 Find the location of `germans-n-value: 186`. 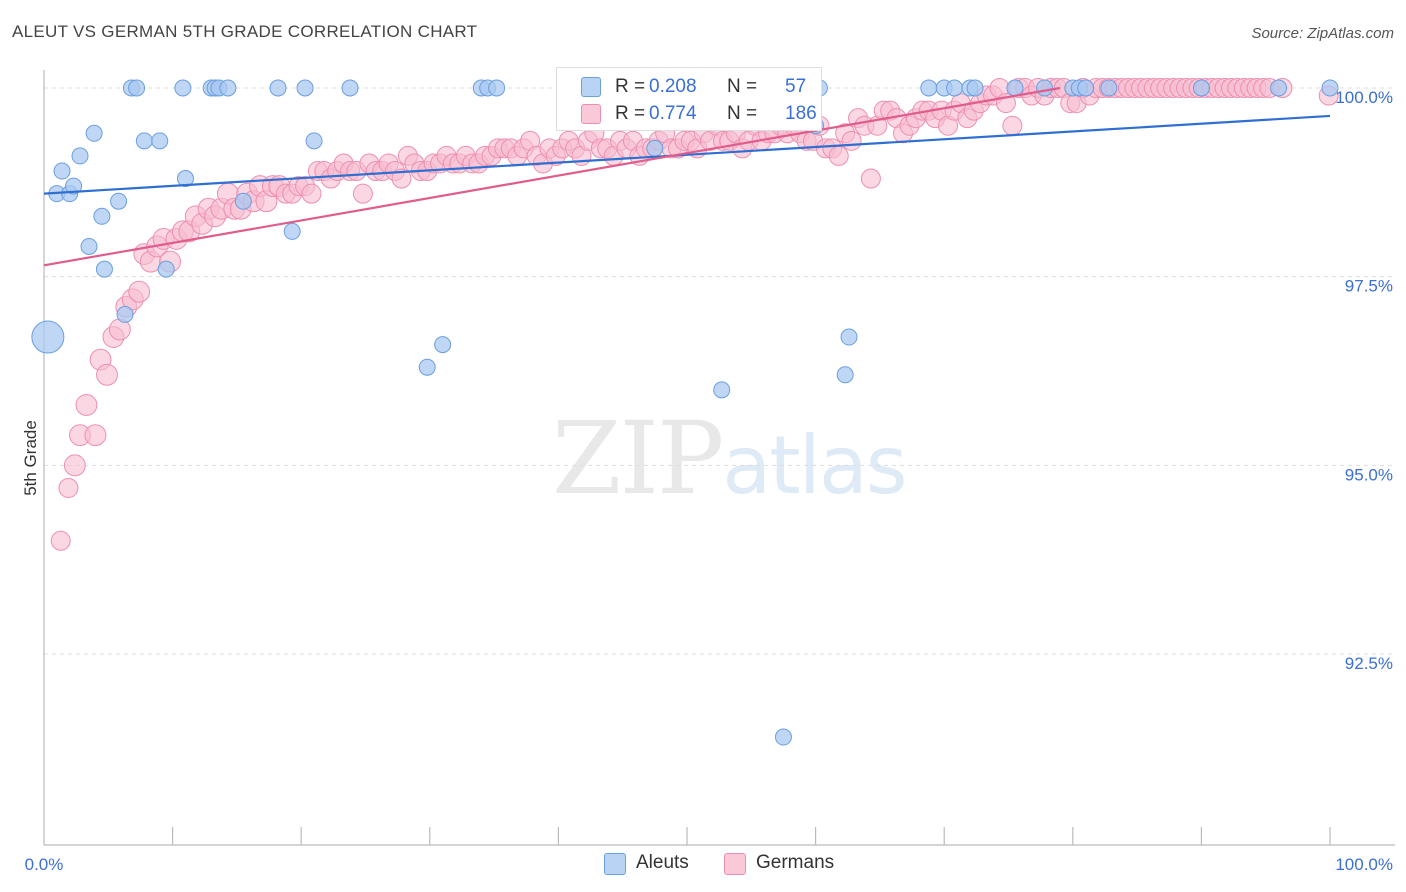

germans-n-value: 186 is located at coordinates (801, 113).